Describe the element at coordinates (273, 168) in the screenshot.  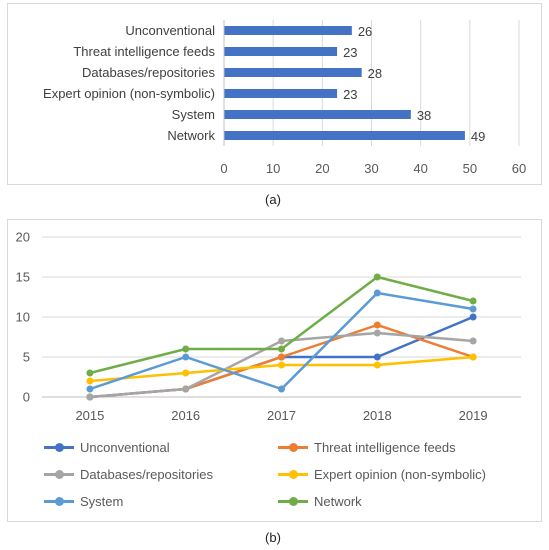
I see `x-tick-label: 10` at that location.